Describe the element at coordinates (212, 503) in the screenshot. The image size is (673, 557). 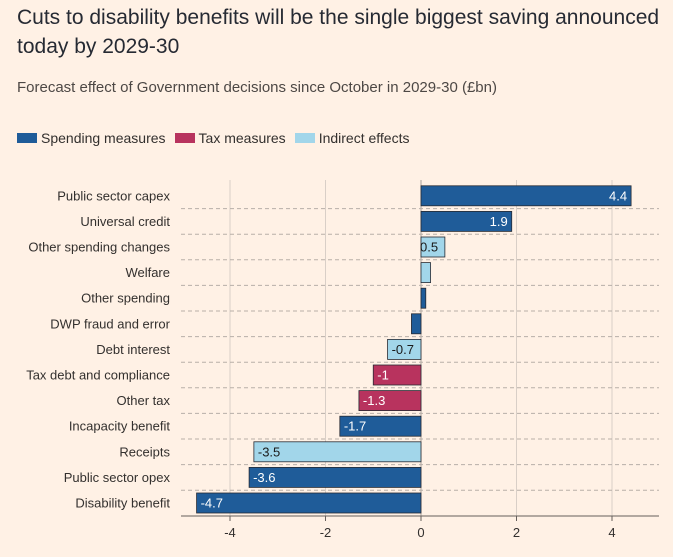
I see `data-label: -4.7` at that location.